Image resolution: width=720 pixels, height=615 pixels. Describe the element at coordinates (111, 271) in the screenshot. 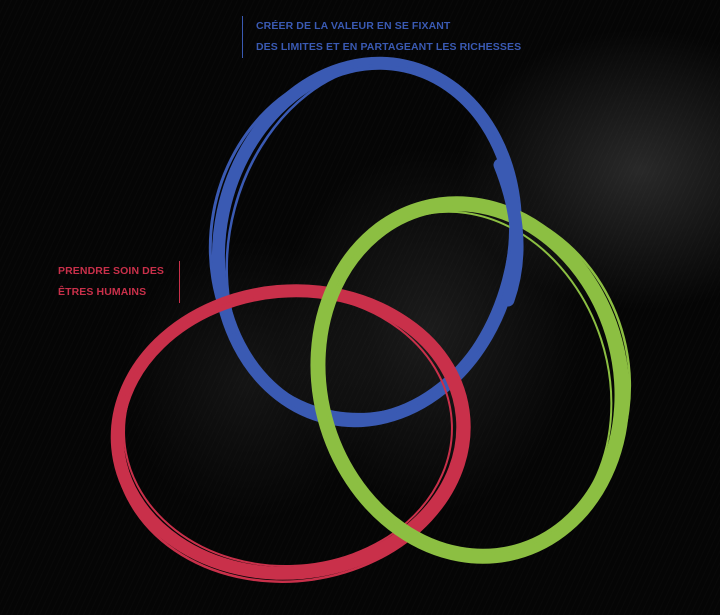

I see `label-care-people-line1: PRENDRE SOIN DES` at that location.